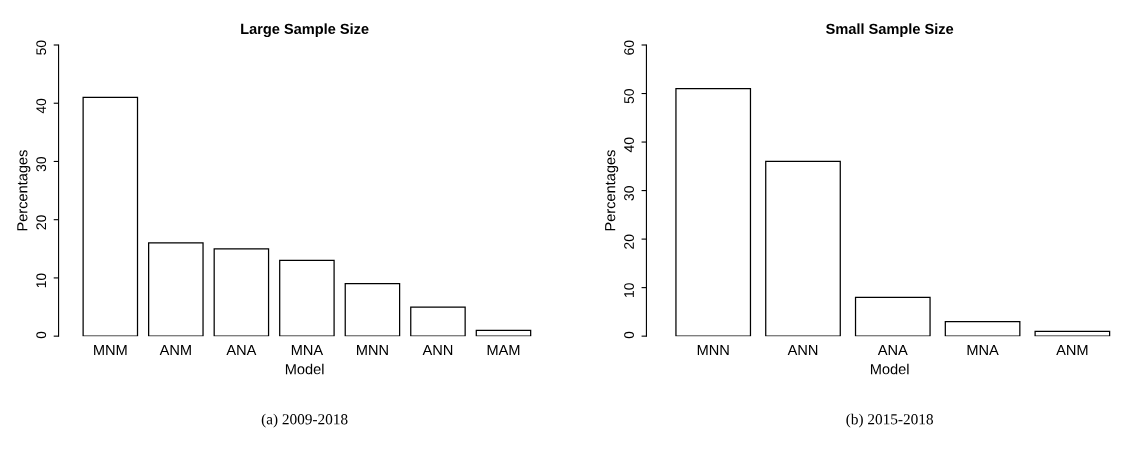  What do you see at coordinates (110, 350) in the screenshot?
I see `x-tick-label: MNM` at bounding box center [110, 350].